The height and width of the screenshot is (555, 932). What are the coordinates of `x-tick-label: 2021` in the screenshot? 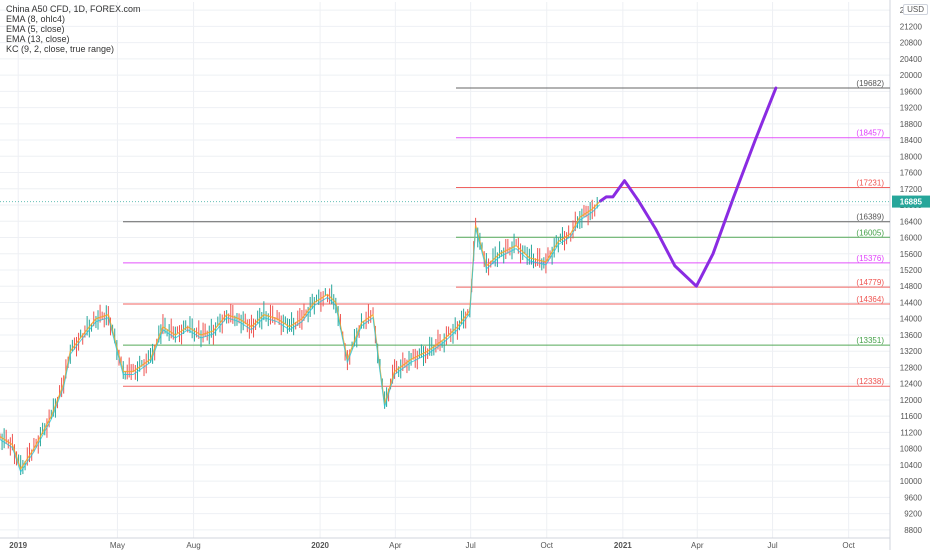 It's located at (623, 545).